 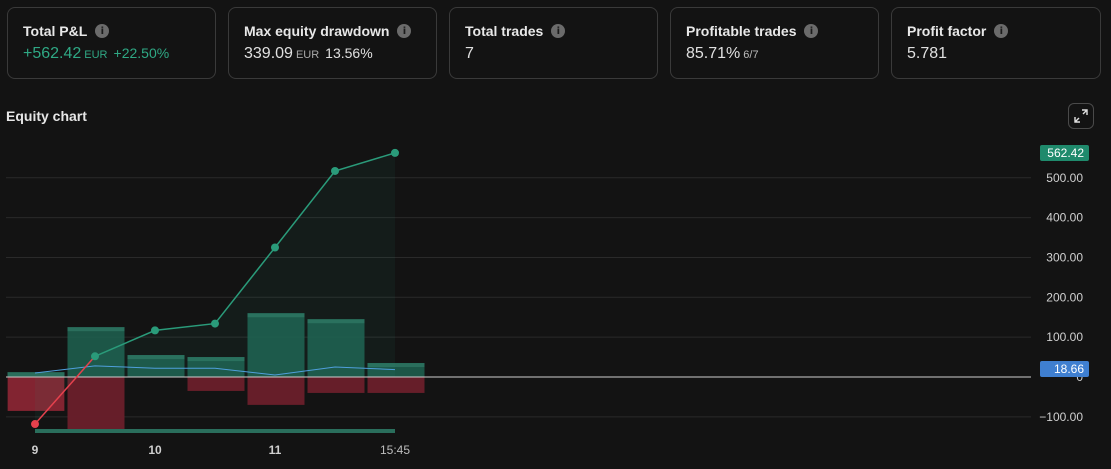 I want to click on stat-card: Max equity drawdown i 339.09 EUR 13.56%, so click(x=332, y=43).